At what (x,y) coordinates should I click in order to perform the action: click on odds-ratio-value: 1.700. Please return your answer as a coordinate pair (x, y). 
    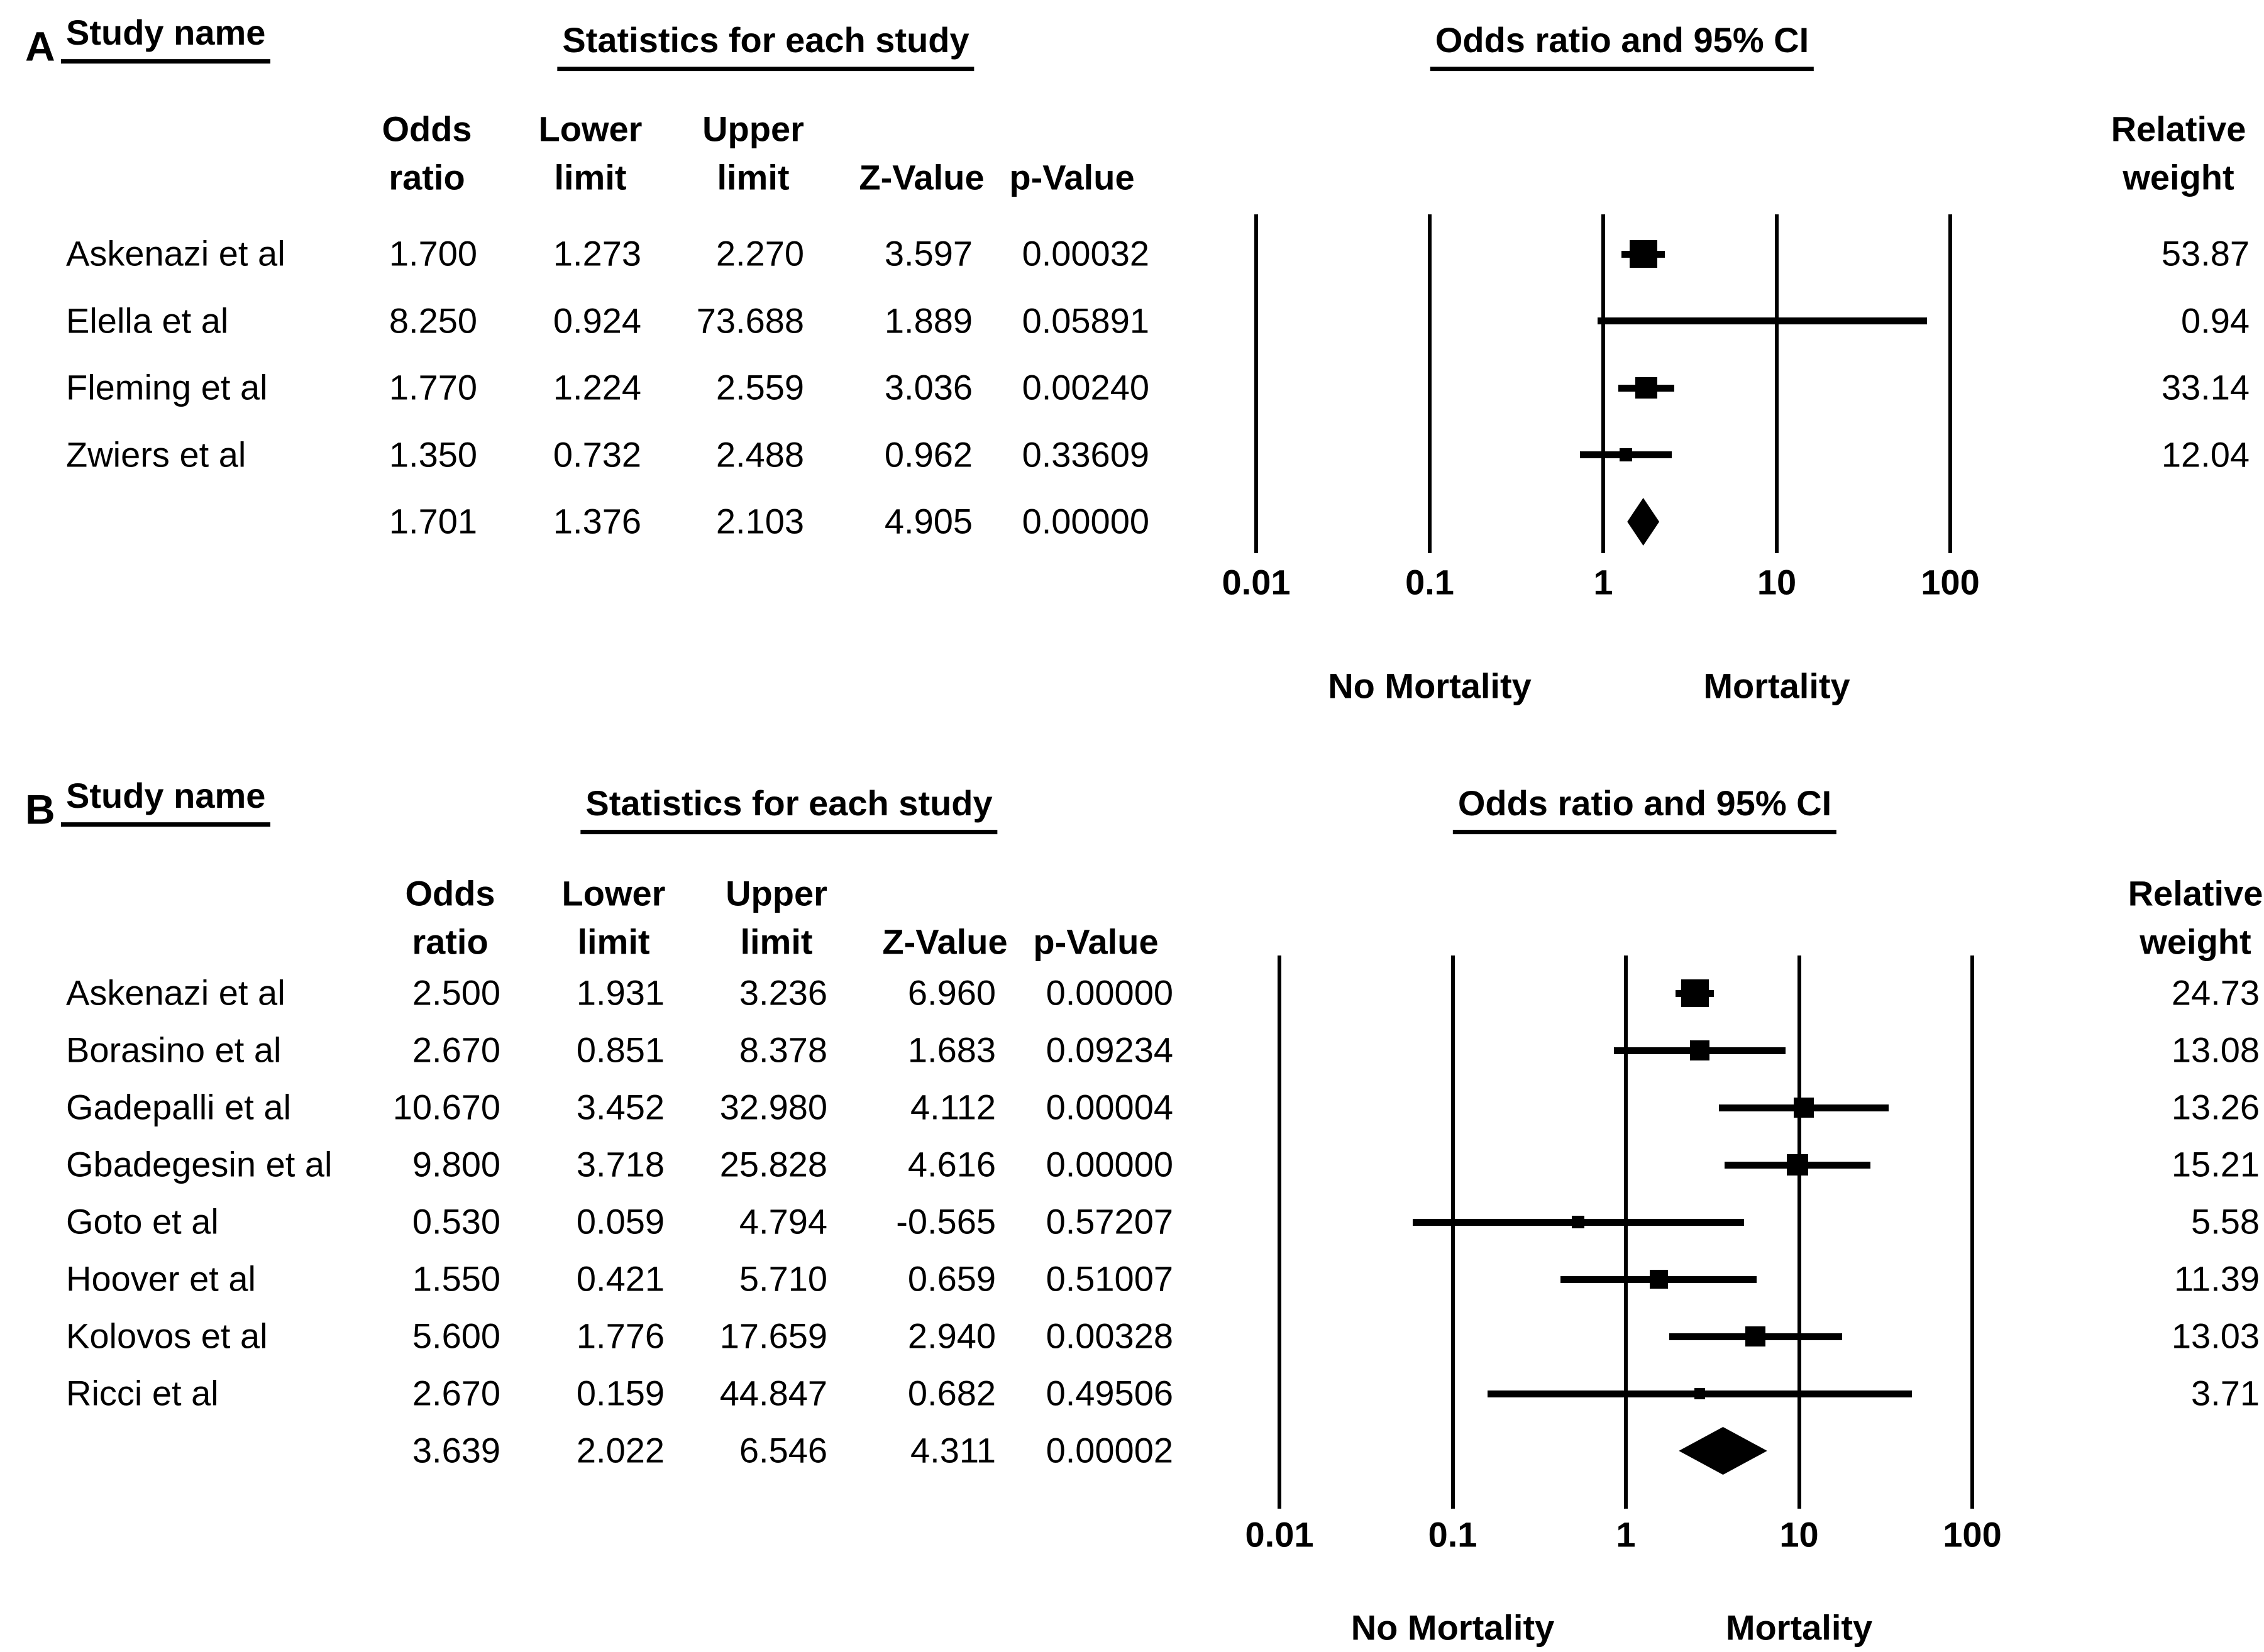
    Looking at the image, I should click on (433, 253).